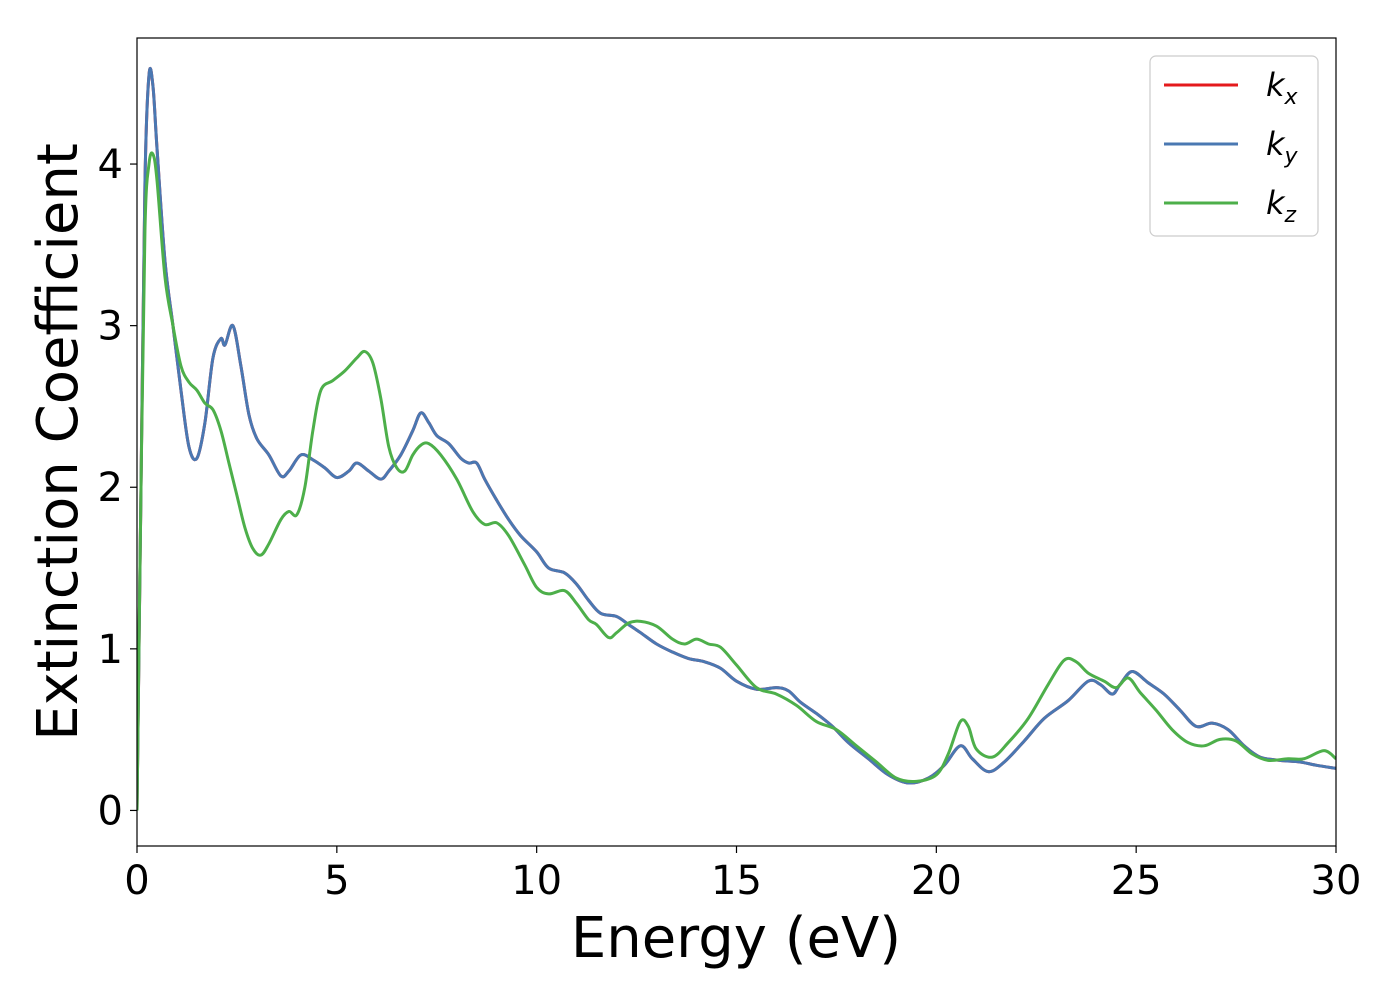 This screenshot has height=1000, width=1400. Describe the element at coordinates (110, 811) in the screenshot. I see `y-tick-label: 0` at that location.